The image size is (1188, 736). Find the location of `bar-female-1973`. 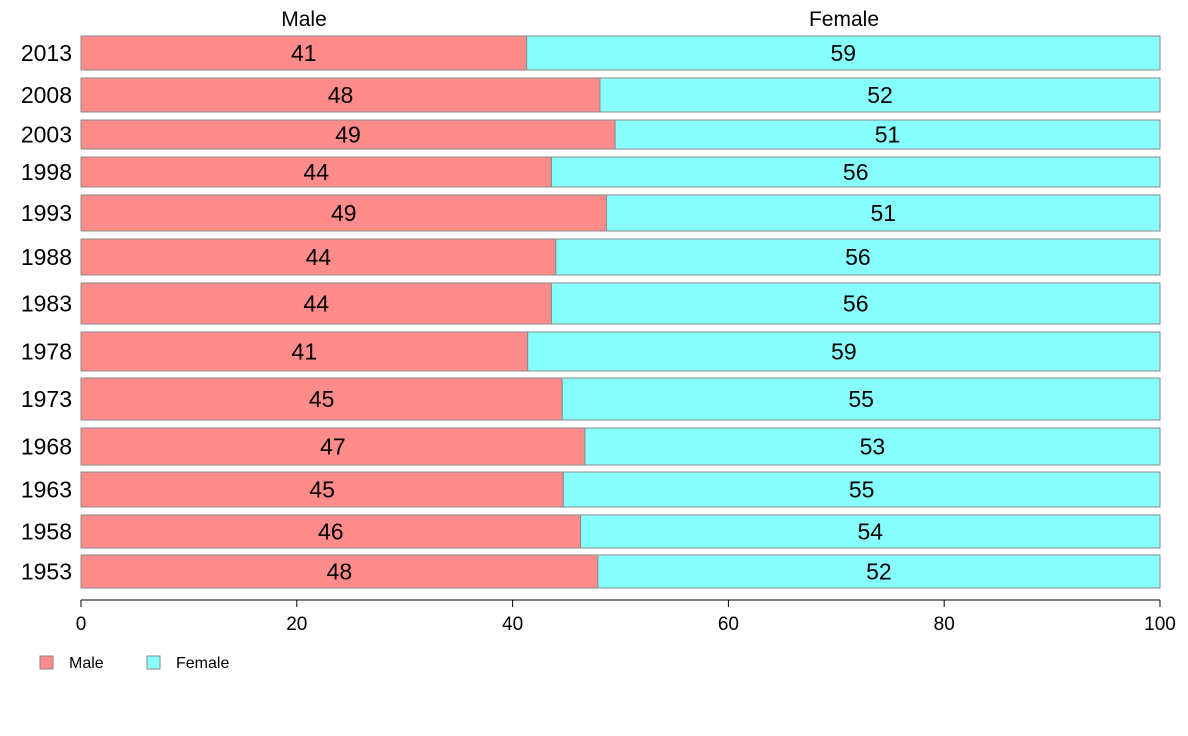

bar-female-1973 is located at coordinates (861, 399).